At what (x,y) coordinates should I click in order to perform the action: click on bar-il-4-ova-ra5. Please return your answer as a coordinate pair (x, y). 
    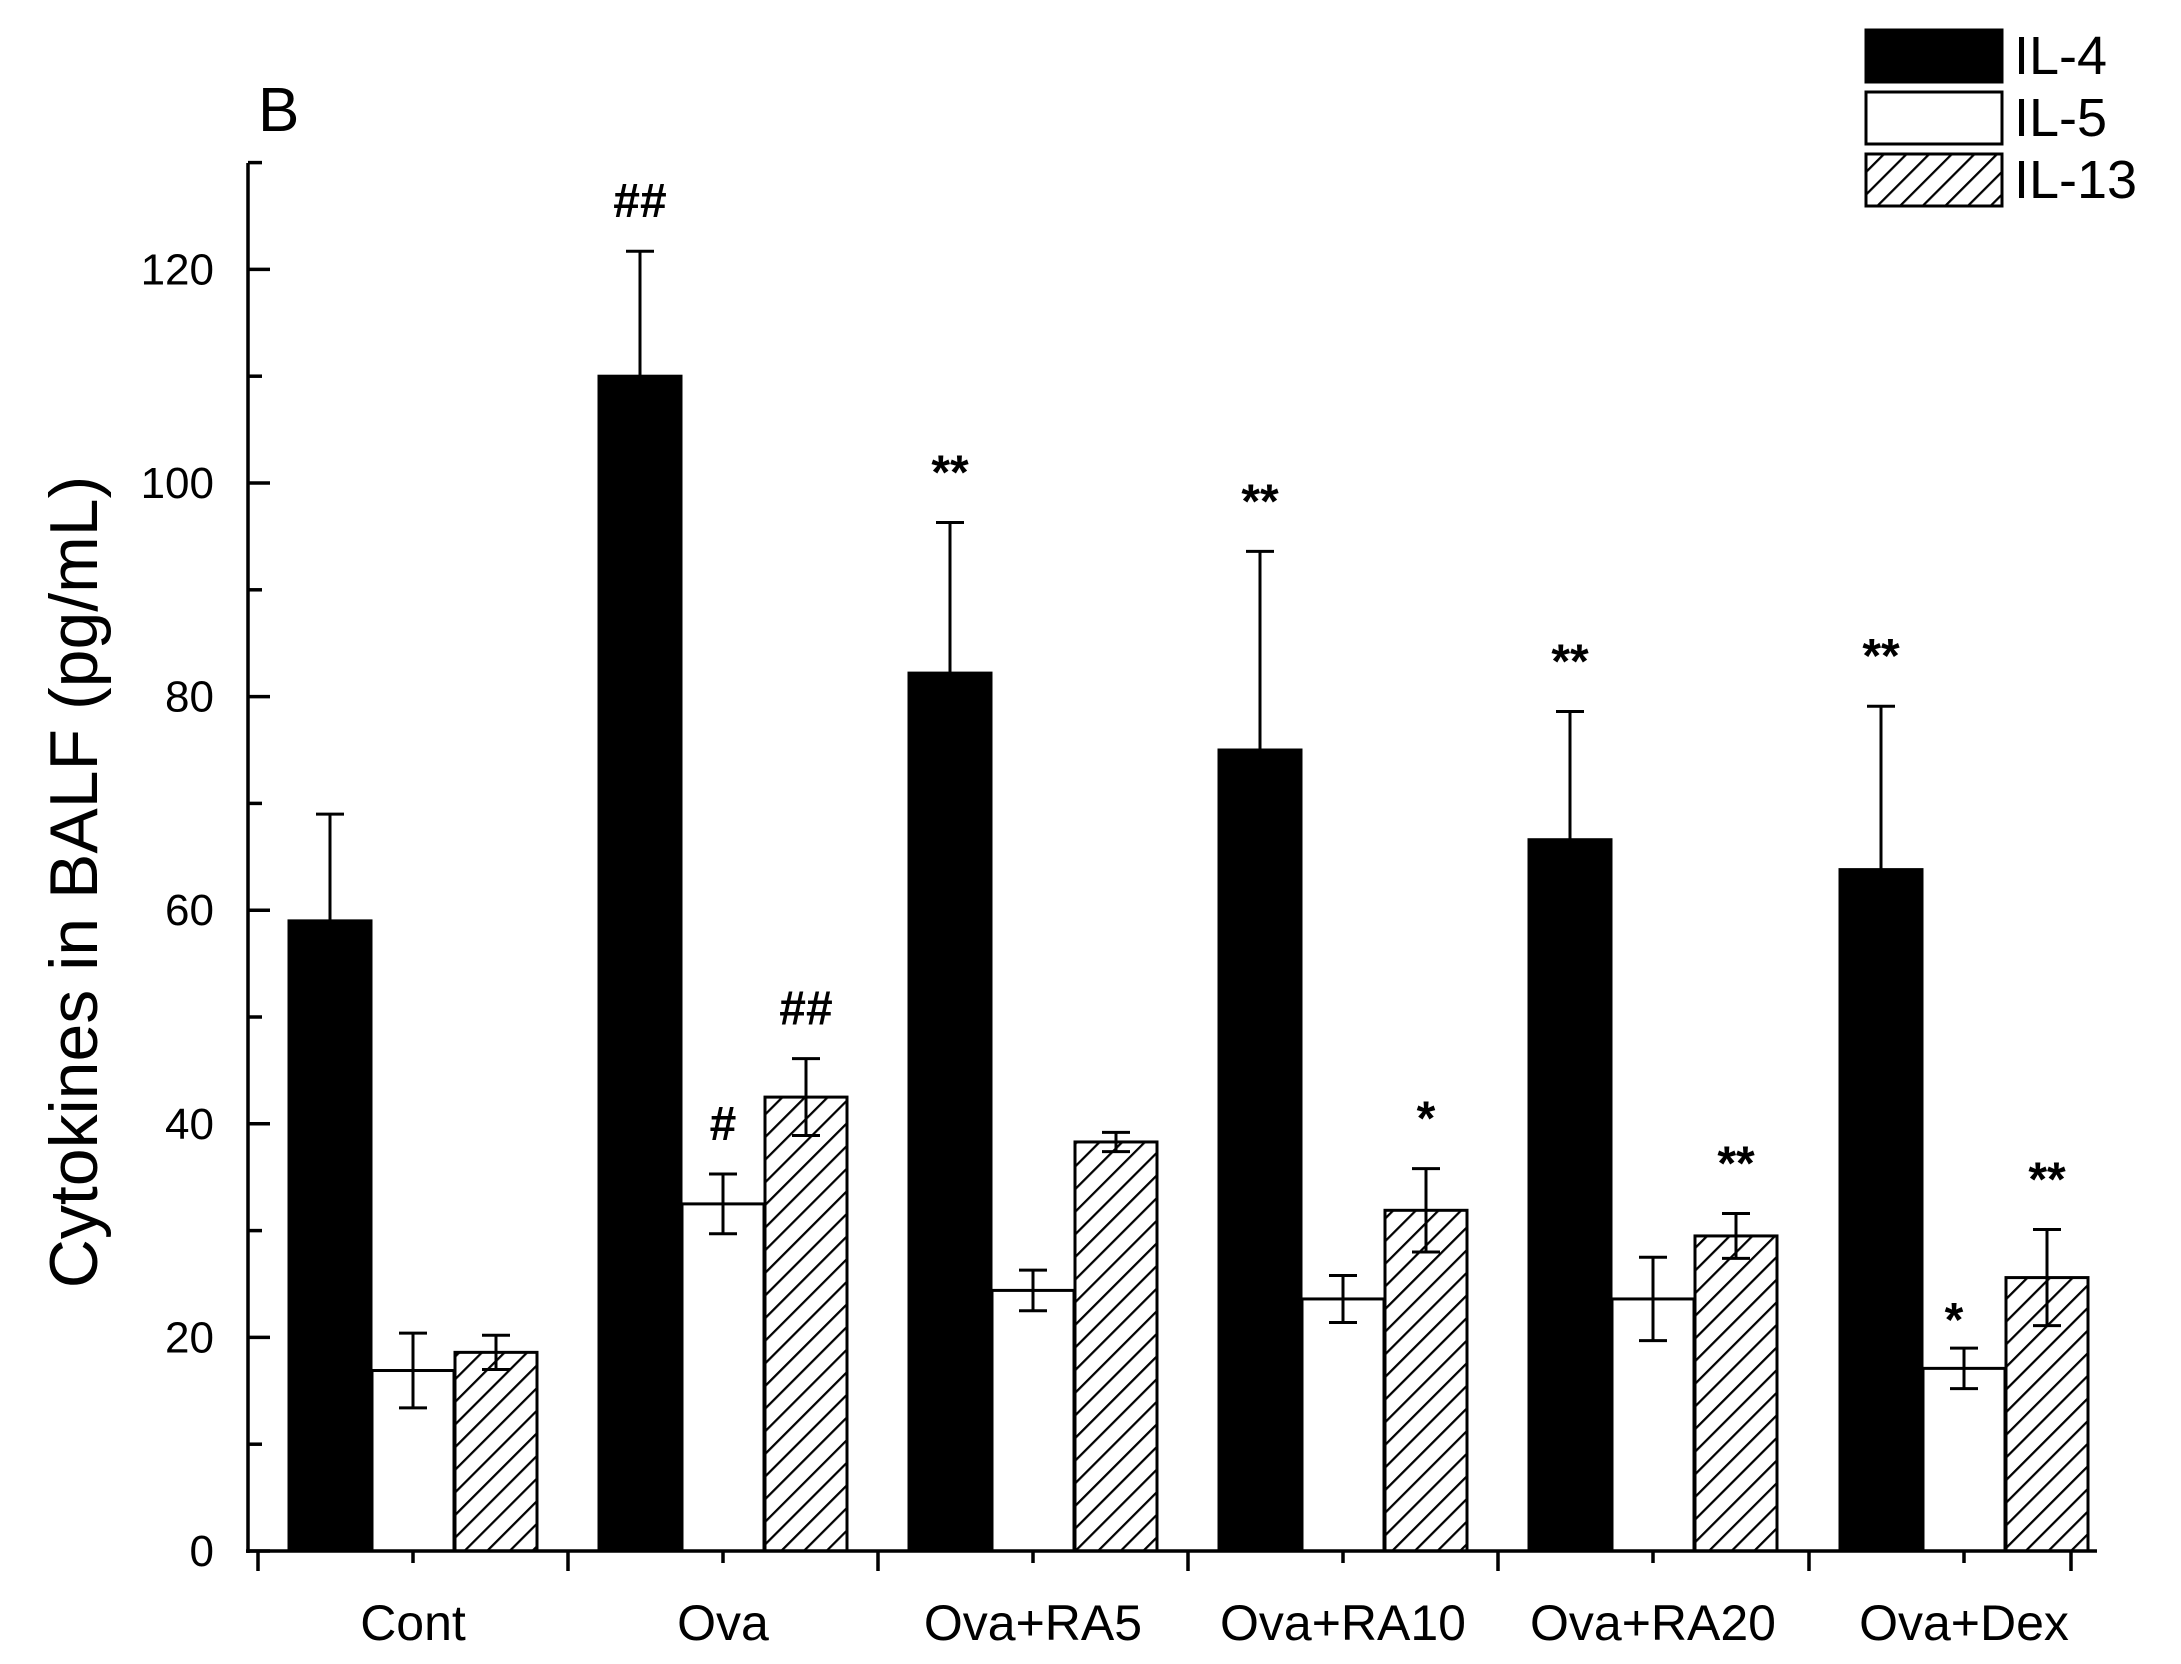
    Looking at the image, I should click on (950, 1112).